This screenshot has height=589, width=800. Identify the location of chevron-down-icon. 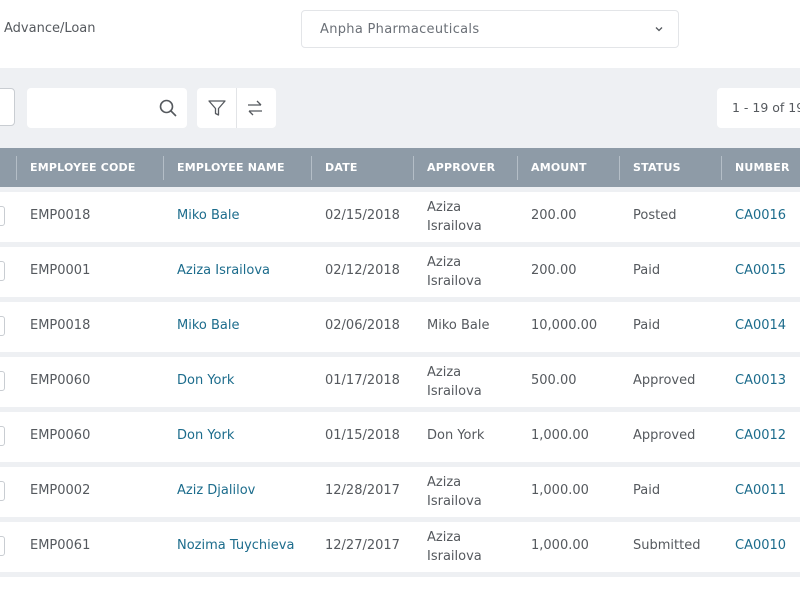
(659, 29).